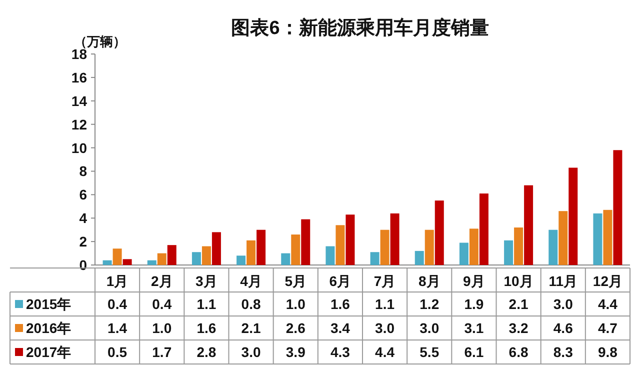 This screenshot has width=640, height=379. Describe the element at coordinates (430, 304) in the screenshot. I see `data-label: 1.2` at that location.